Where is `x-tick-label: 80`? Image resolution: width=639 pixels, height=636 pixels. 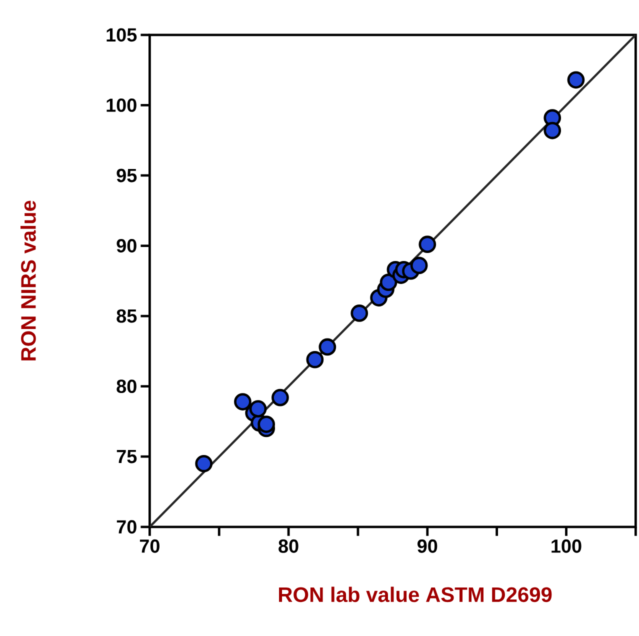
x-tick-label: 80 is located at coordinates (288, 546).